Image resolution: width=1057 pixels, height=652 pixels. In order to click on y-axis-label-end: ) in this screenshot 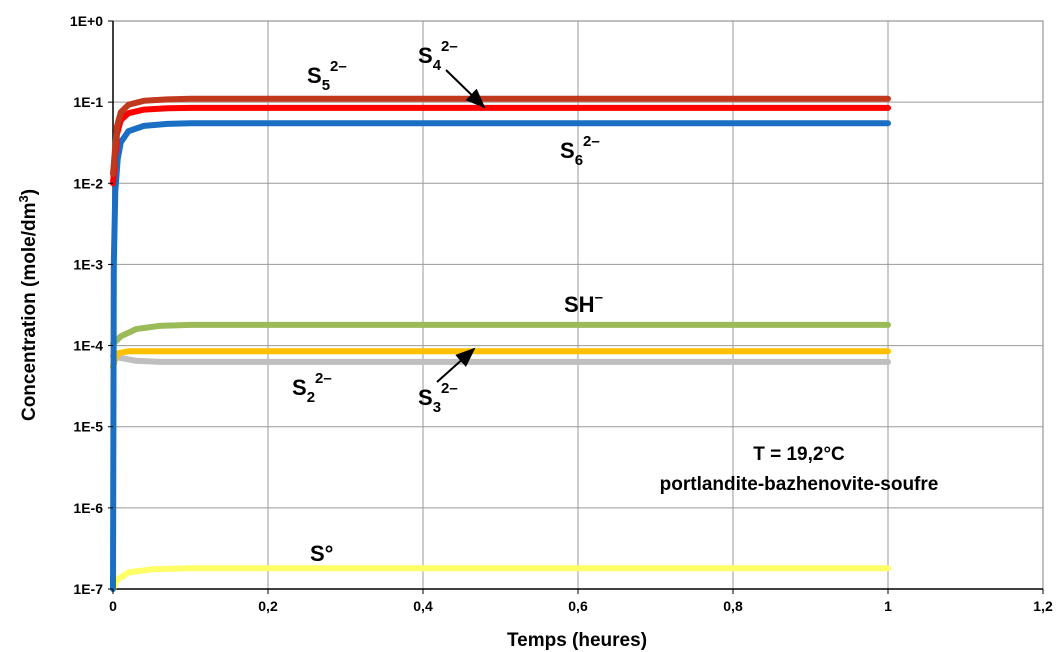, I will do `click(29, 192)`.